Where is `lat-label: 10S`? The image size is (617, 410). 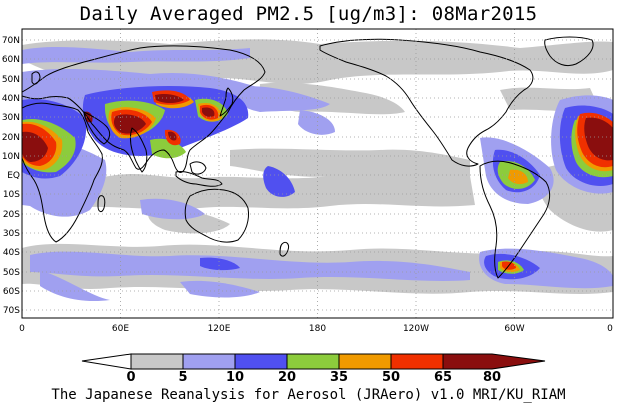 lat-label: 10S is located at coordinates (11, 195).